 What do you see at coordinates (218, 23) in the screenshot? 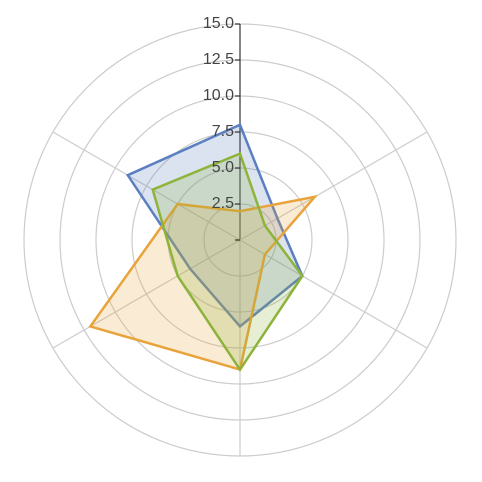
I see `tick-label: 15.0` at bounding box center [218, 23].